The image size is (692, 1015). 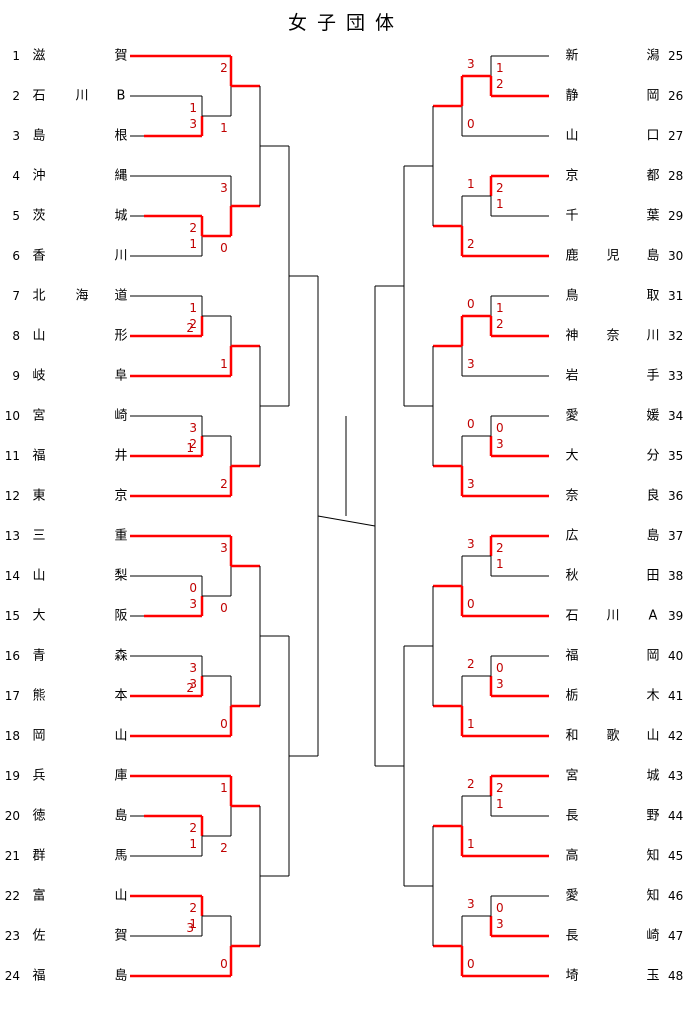 I want to click on team-number: 27, so click(x=675, y=136).